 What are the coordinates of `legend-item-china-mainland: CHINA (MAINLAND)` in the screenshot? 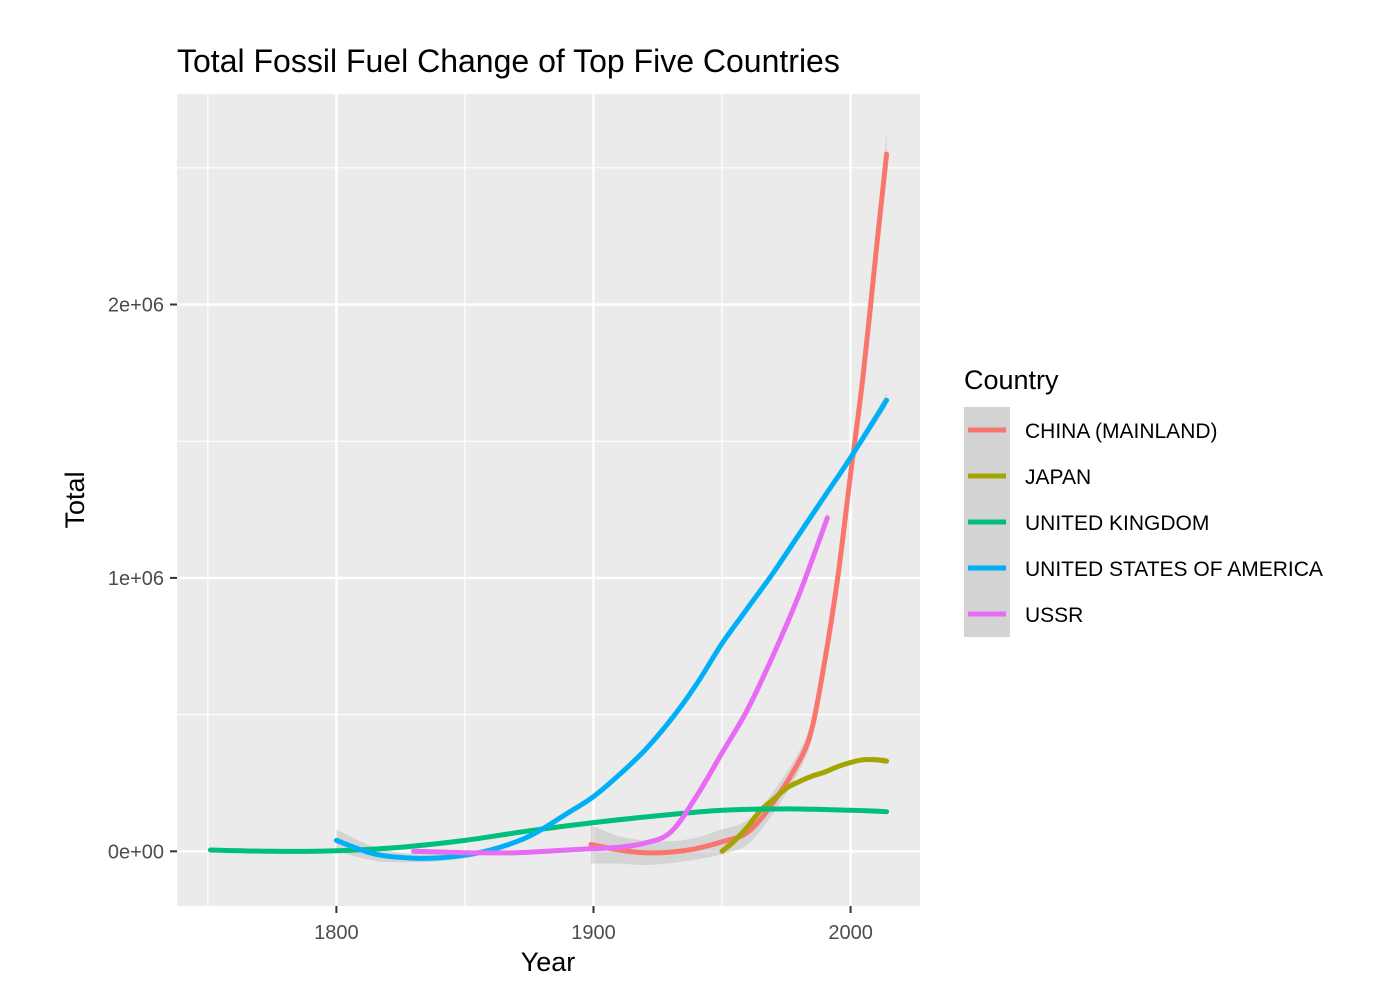 It's located at (1093, 431).